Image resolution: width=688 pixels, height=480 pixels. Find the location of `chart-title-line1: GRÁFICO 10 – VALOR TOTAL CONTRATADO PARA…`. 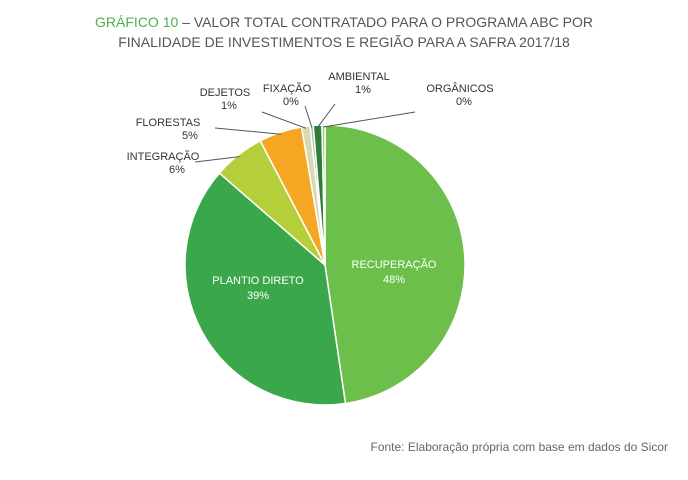

chart-title-line1: GRÁFICO 10 – VALOR TOTAL CONTRATADO PARA… is located at coordinates (344, 22).